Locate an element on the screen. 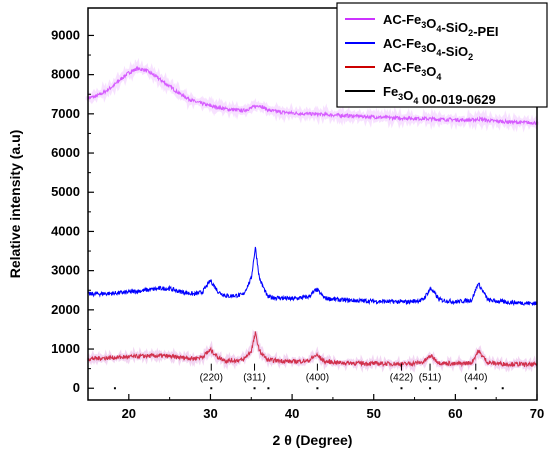  peak-label: (440) is located at coordinates (475, 377).